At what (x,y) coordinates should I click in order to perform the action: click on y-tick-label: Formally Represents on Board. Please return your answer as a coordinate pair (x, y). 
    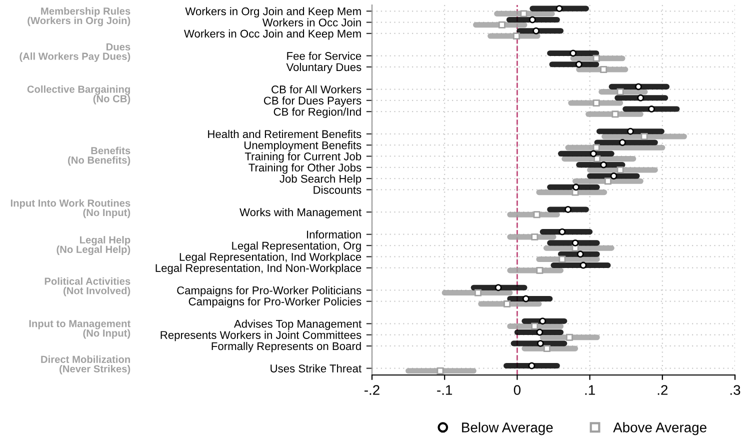
    Looking at the image, I should click on (286, 347).